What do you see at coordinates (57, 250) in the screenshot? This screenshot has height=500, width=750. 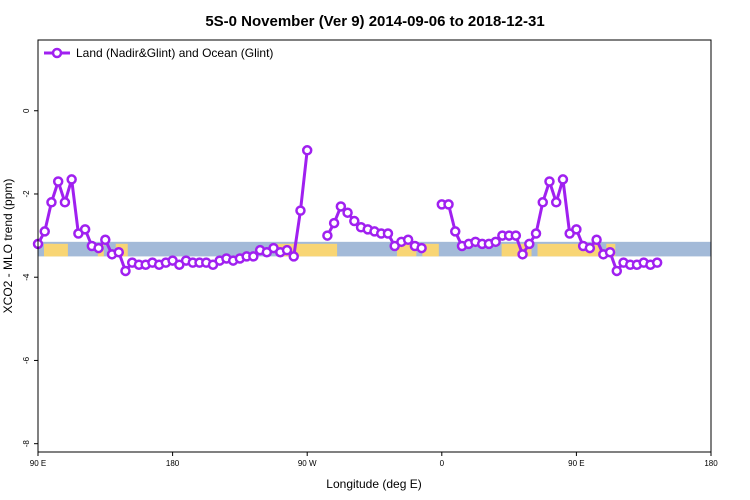 I see `land-patch` at bounding box center [57, 250].